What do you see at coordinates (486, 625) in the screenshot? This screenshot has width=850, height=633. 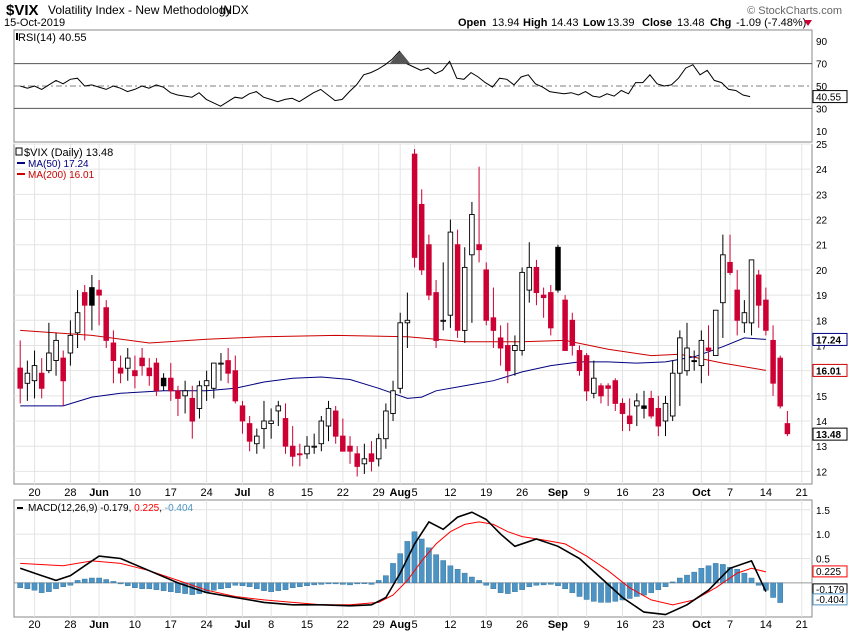 I see `macd-x-tick-label: 19` at bounding box center [486, 625].